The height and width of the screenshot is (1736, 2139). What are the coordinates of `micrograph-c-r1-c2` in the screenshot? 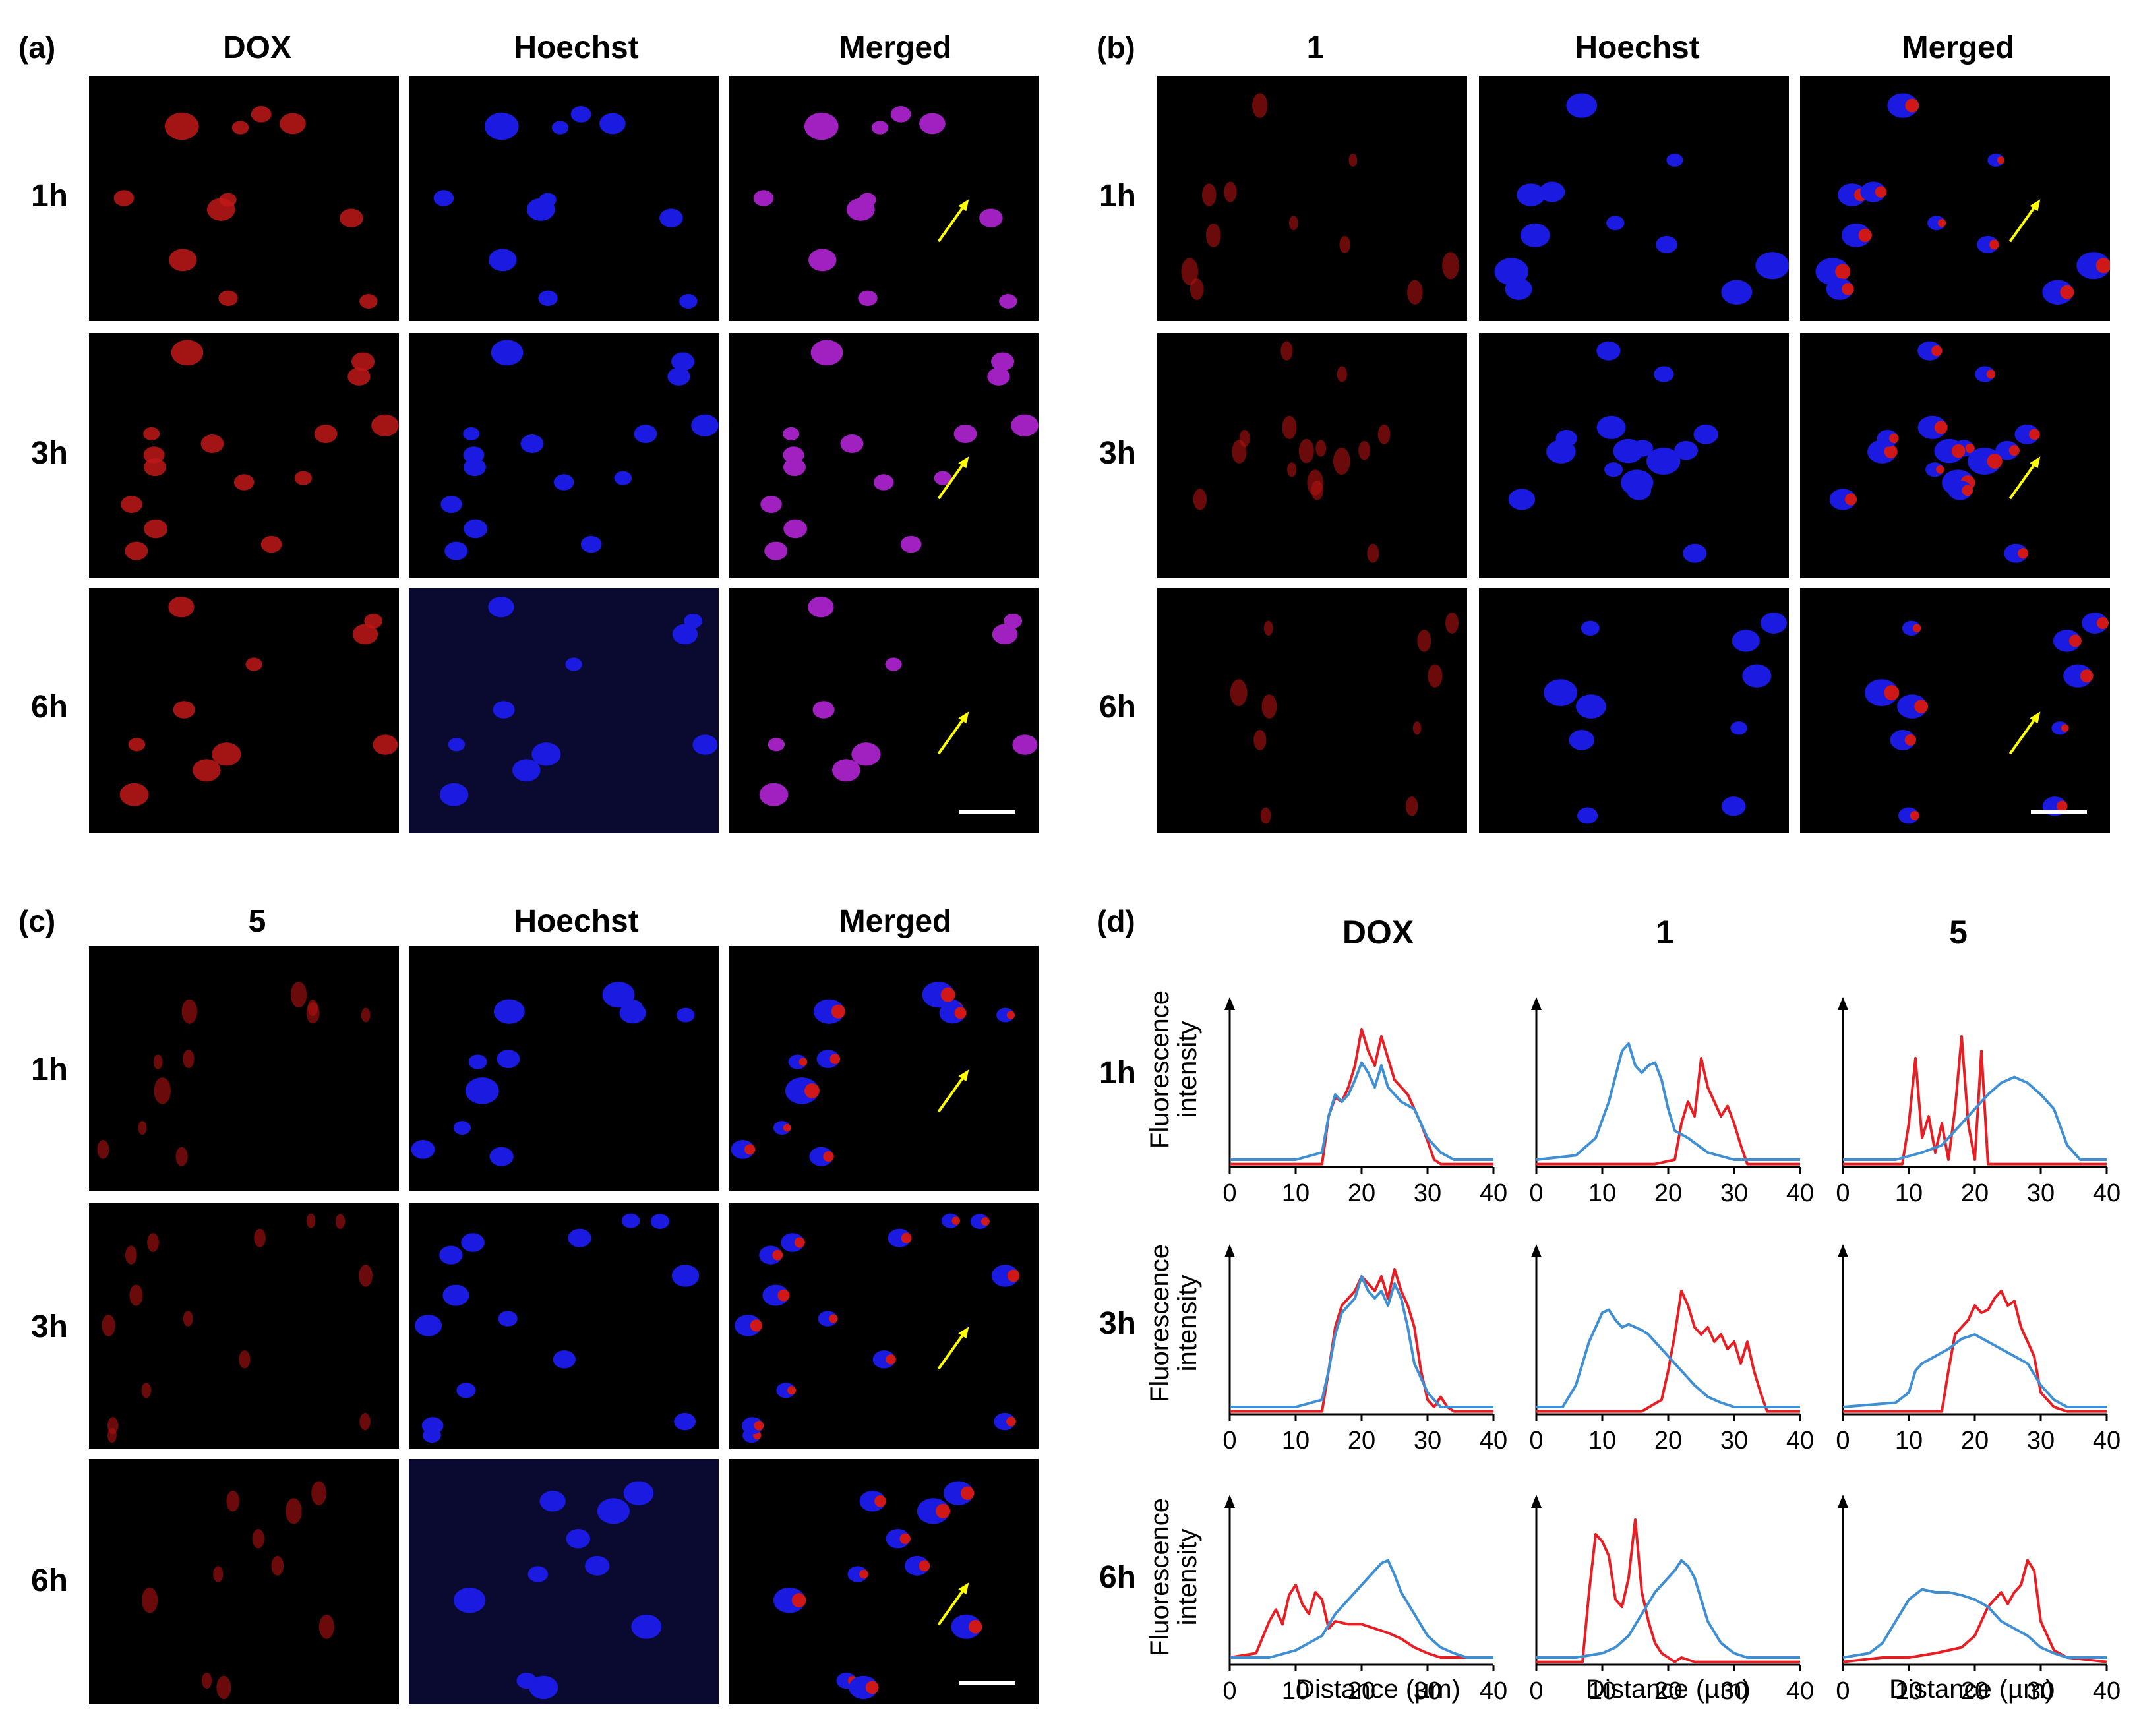 It's located at (564, 1068).